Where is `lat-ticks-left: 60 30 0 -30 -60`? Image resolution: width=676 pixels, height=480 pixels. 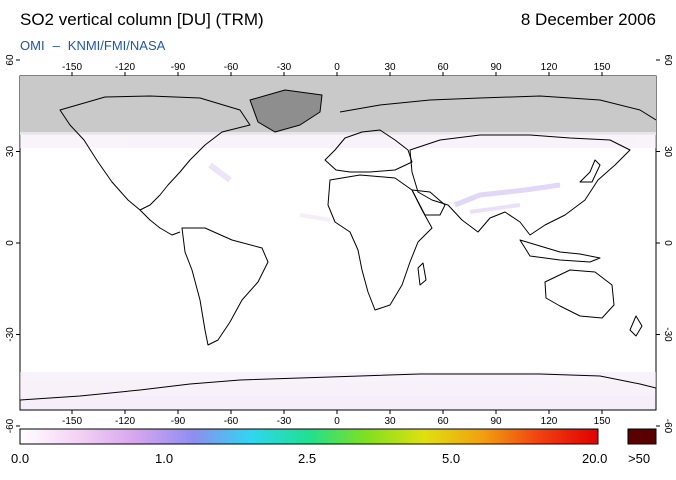 lat-ticks-left: 60 30 0 -30 -60 is located at coordinates (12, 243).